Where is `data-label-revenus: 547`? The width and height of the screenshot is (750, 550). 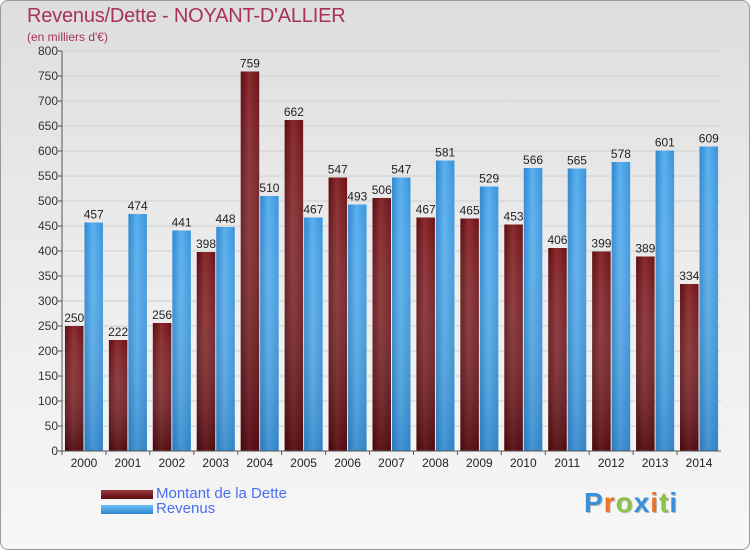 data-label-revenus: 547 is located at coordinates (401, 170).